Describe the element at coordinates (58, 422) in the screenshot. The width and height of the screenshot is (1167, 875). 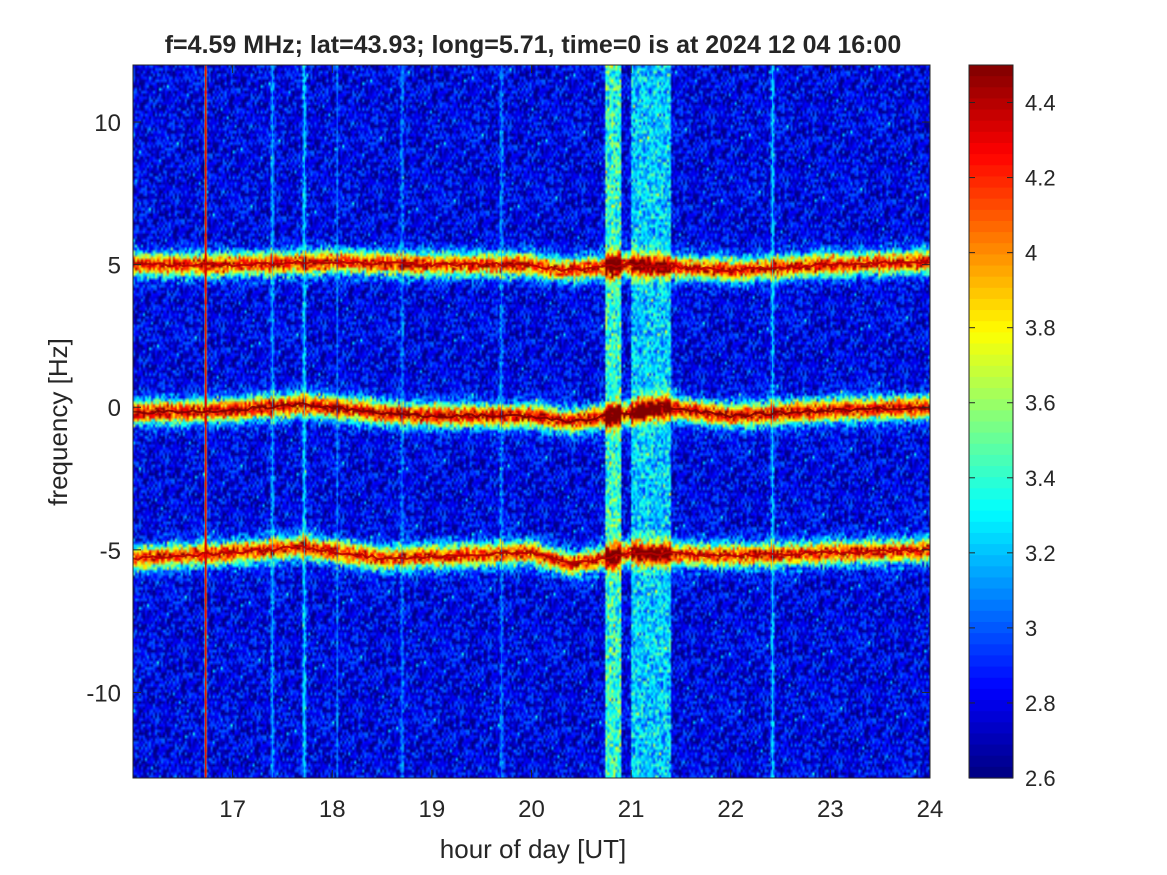
I see `y-axis-label: frequency [Hz]` at that location.